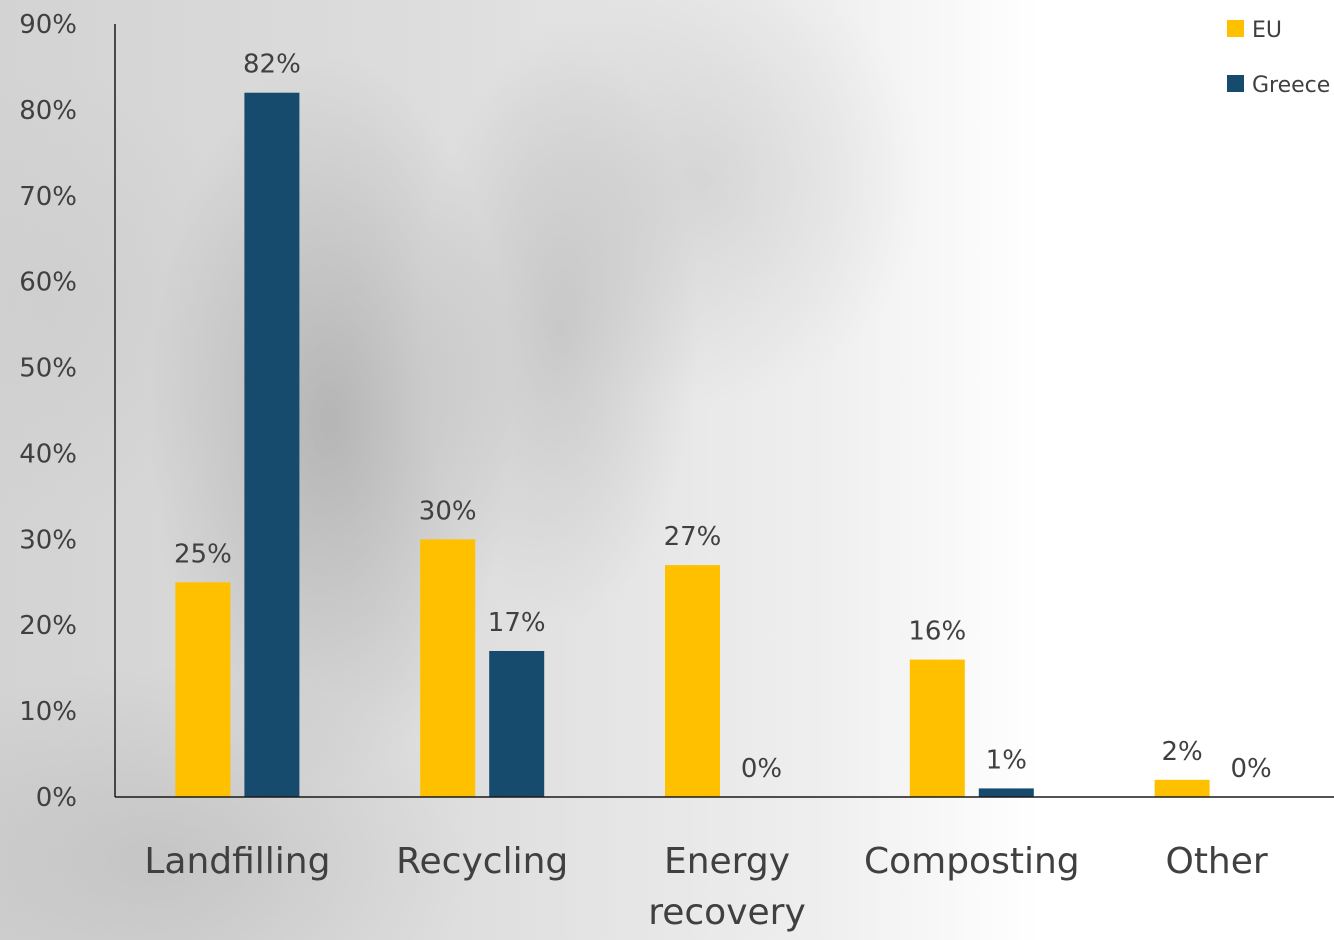 The width and height of the screenshot is (1334, 940). Describe the element at coordinates (203, 554) in the screenshot. I see `data-label: 25%` at that location.